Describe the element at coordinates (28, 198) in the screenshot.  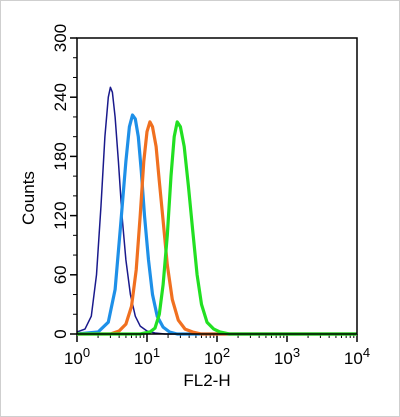
I see `y-axis-title: Counts` at that location.